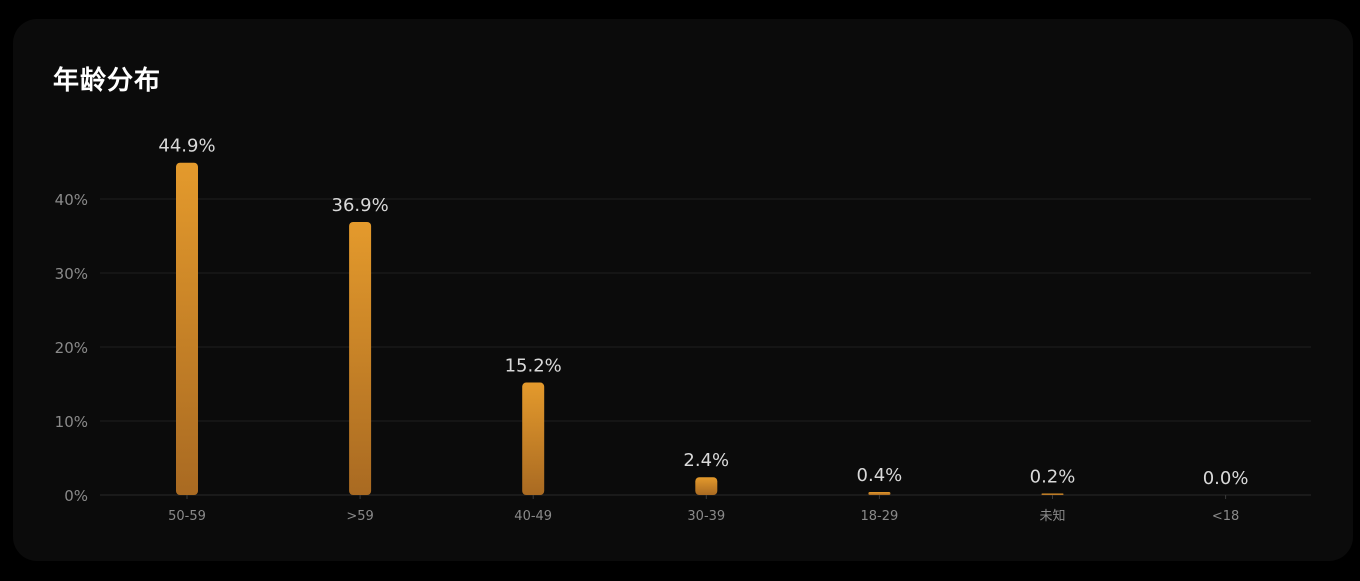 The height and width of the screenshot is (581, 1360). I want to click on x-tick-label: >59, so click(359, 516).